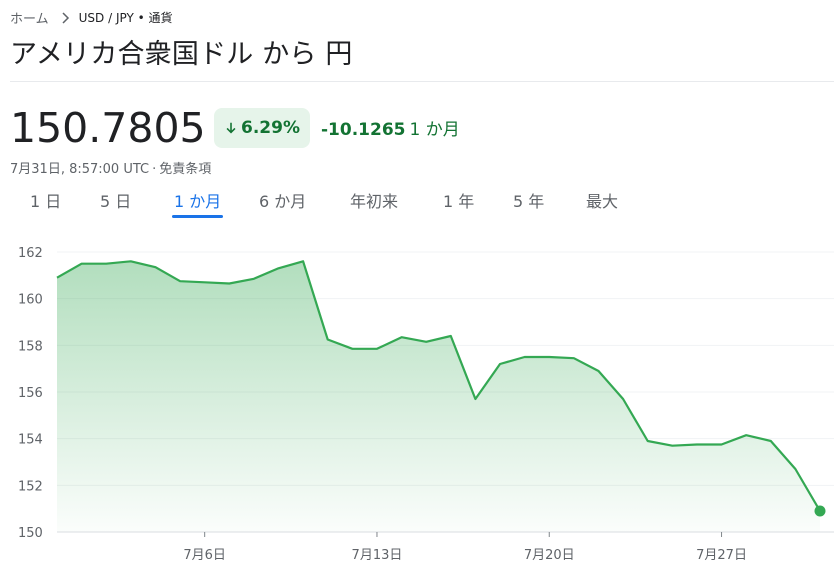 This screenshot has width=834, height=574. What do you see at coordinates (30, 486) in the screenshot?
I see `y-tick-label: 152` at bounding box center [30, 486].